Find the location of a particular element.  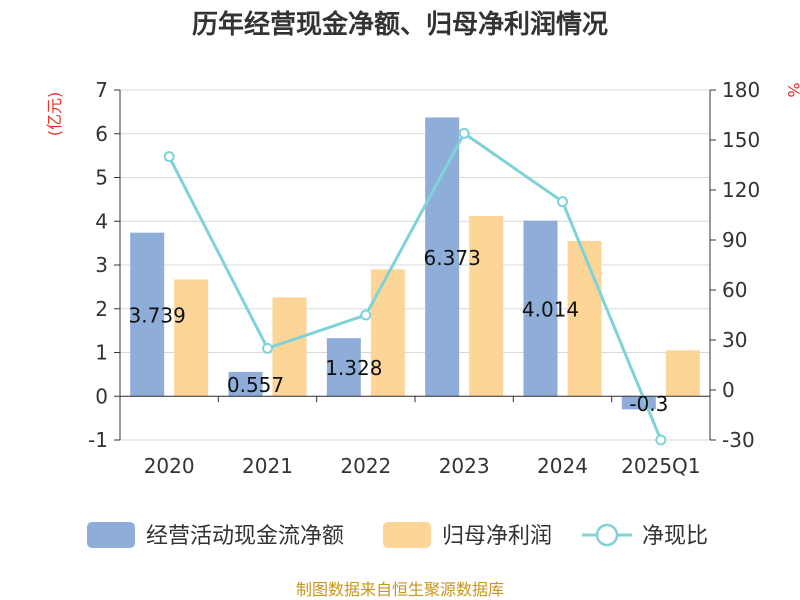

legend-marker-ratio is located at coordinates (607, 535).